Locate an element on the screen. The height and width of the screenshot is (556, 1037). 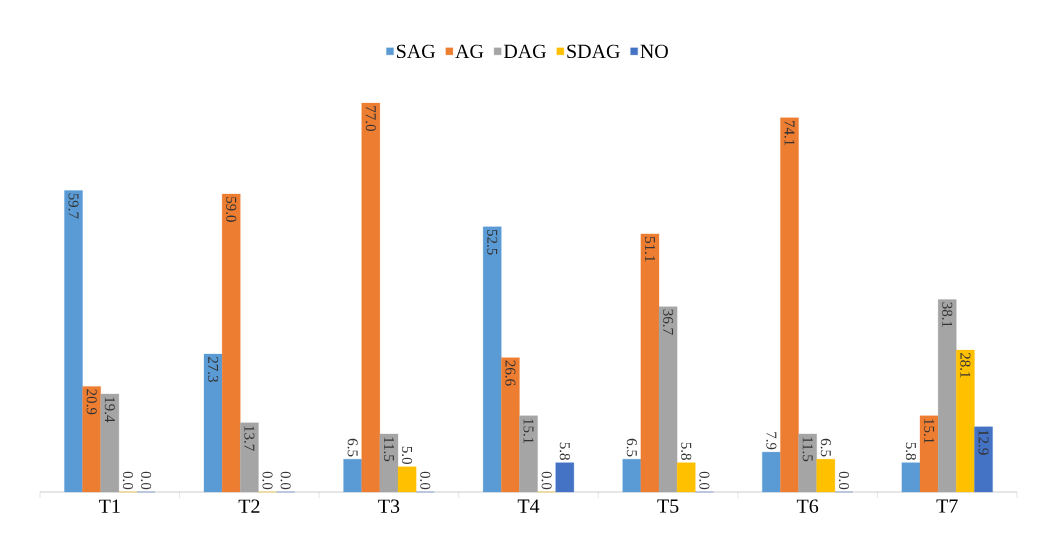
data-label: 19.4 is located at coordinates (109, 410).